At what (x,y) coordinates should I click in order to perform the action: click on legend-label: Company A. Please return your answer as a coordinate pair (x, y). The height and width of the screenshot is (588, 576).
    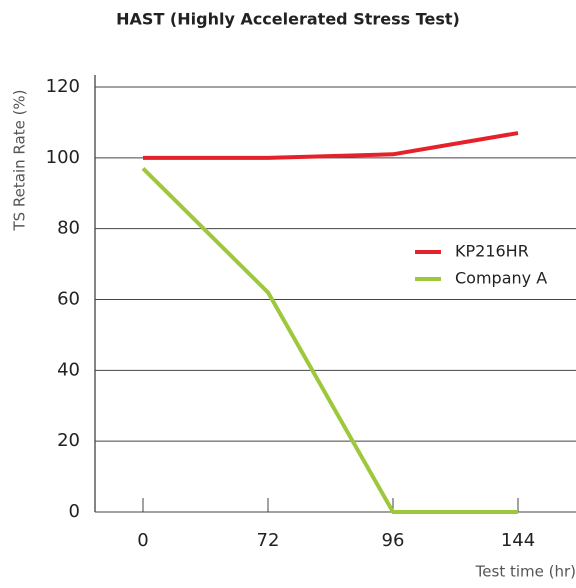
    Looking at the image, I should click on (501, 278).